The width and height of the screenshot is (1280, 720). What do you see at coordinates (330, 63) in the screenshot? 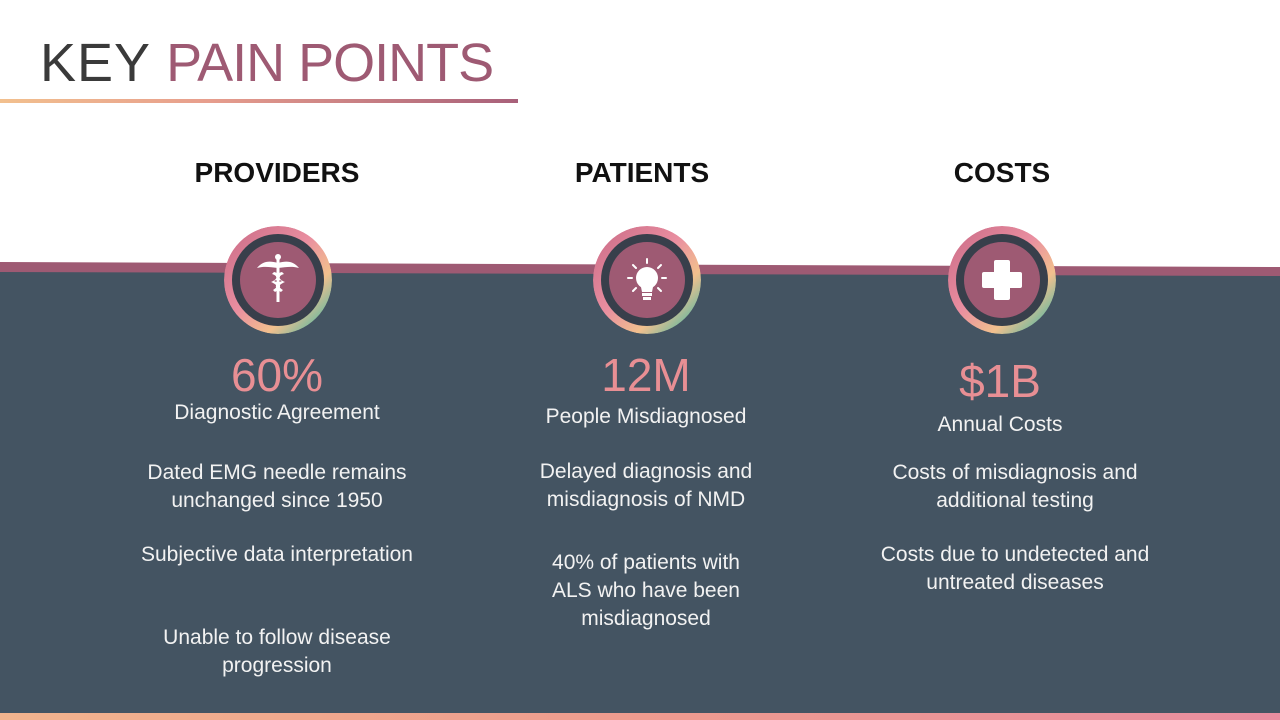
I see `title-accent: PAIN POINTS` at bounding box center [330, 63].